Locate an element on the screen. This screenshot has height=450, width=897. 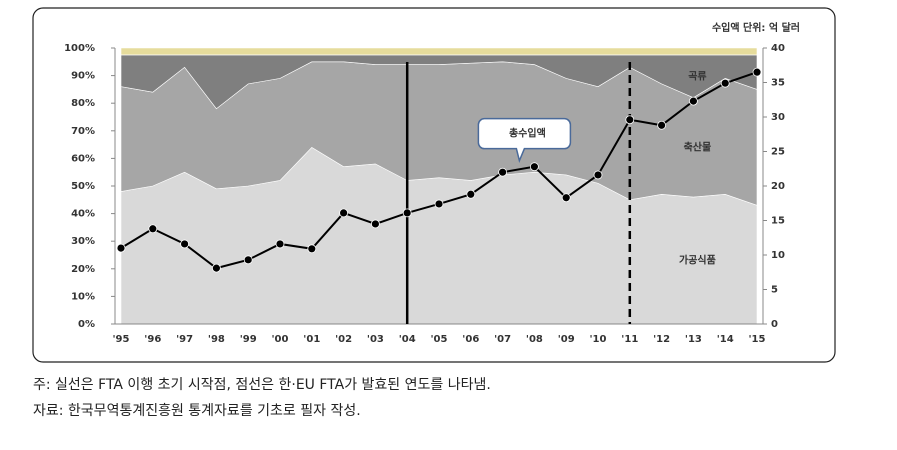
x-tick-label: '06 is located at coordinates (470, 339).